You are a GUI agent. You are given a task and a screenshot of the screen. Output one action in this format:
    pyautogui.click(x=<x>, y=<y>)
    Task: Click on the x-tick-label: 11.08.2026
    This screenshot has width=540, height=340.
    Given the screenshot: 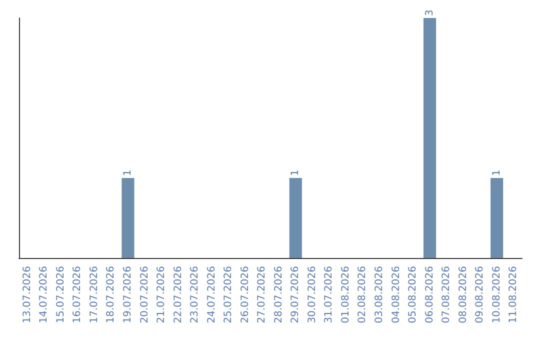 What is the action you would take?
    pyautogui.click(x=514, y=295)
    